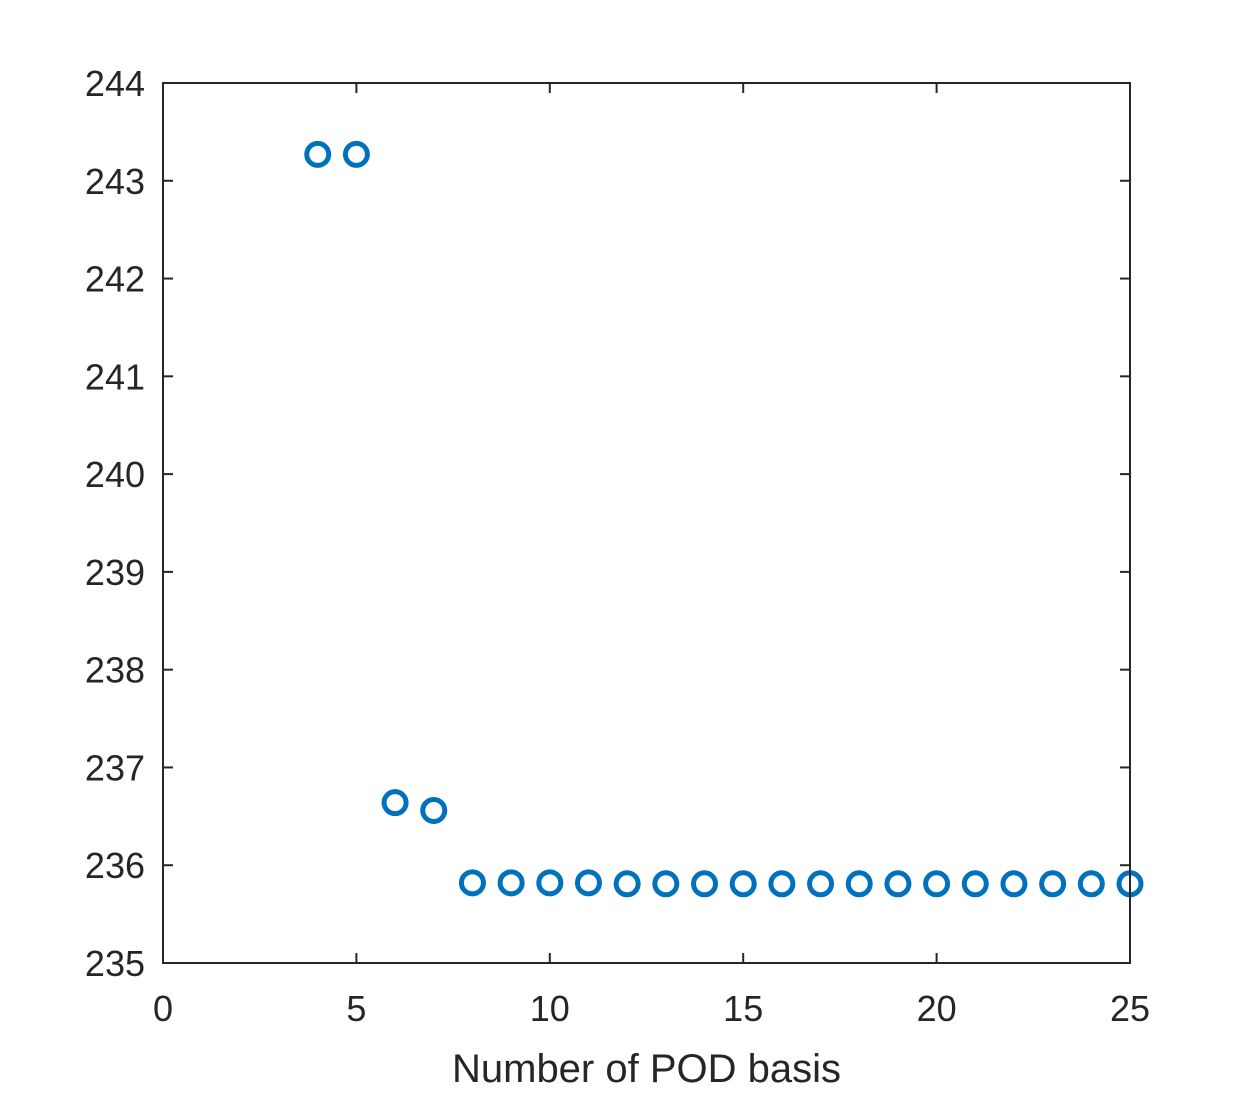 The height and width of the screenshot is (1094, 1250). I want to click on x-tick-label: 20, so click(937, 1008).